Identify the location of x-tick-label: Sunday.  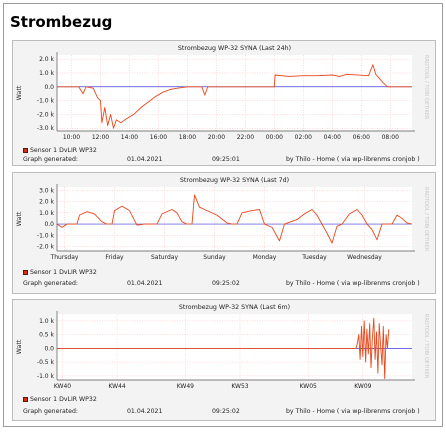
(214, 257).